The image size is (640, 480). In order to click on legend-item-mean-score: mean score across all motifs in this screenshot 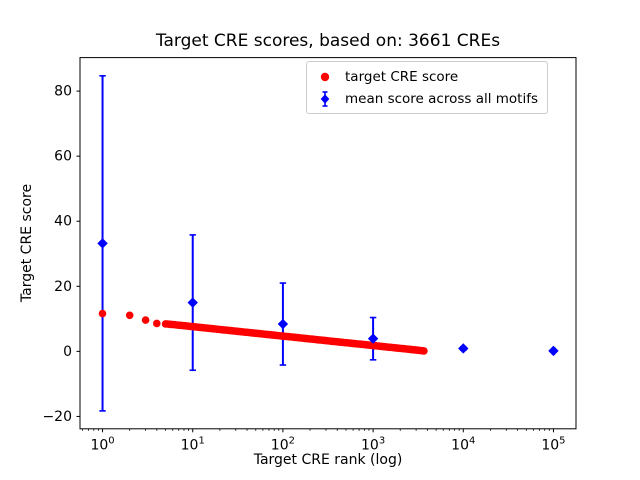, I will do `click(426, 98)`.